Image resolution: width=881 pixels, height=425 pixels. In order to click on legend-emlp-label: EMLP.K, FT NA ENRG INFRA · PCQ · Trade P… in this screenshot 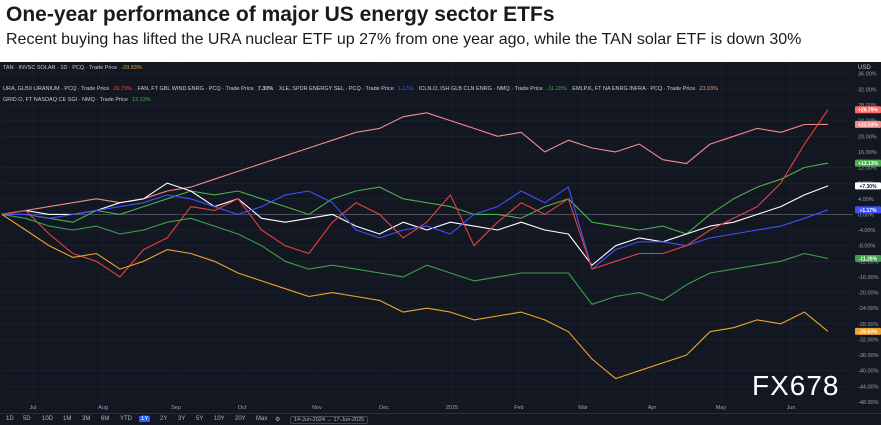, I will do `click(634, 89)`.